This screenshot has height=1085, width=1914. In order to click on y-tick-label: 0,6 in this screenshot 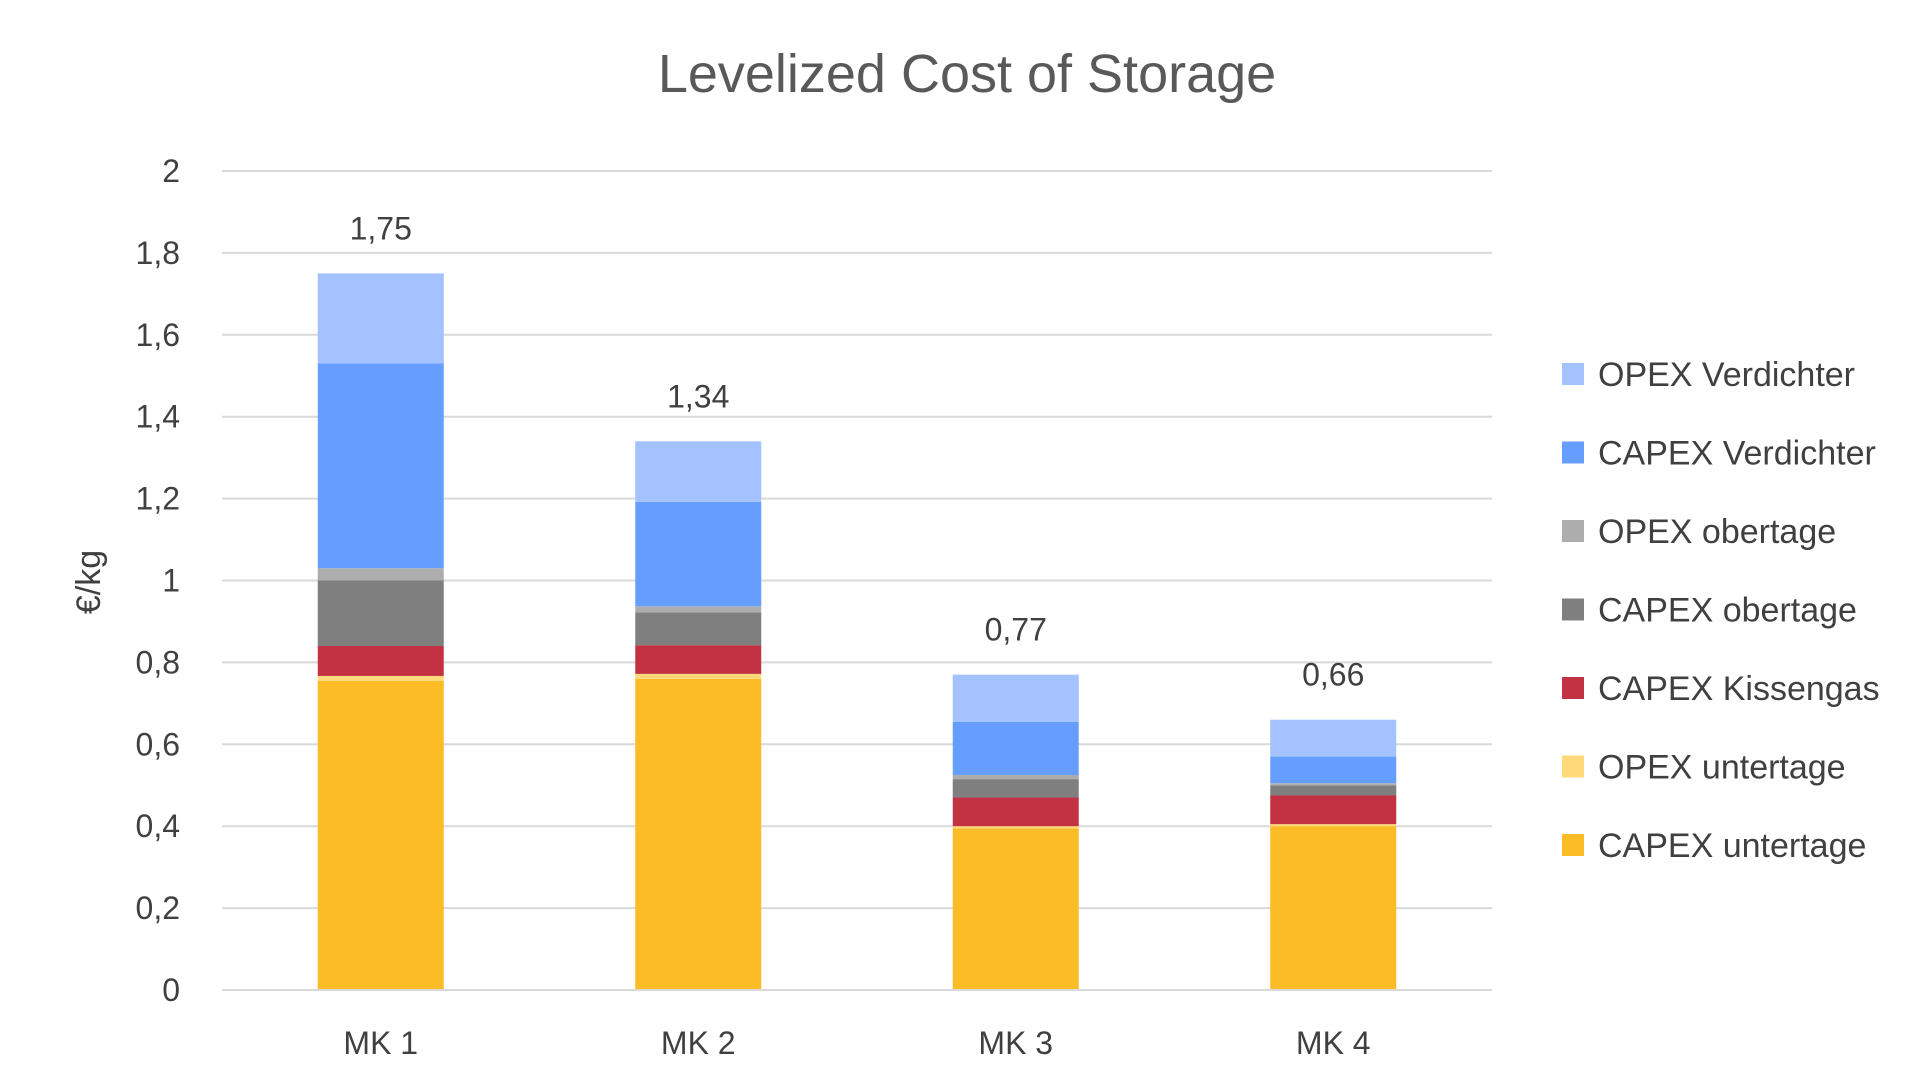, I will do `click(158, 744)`.